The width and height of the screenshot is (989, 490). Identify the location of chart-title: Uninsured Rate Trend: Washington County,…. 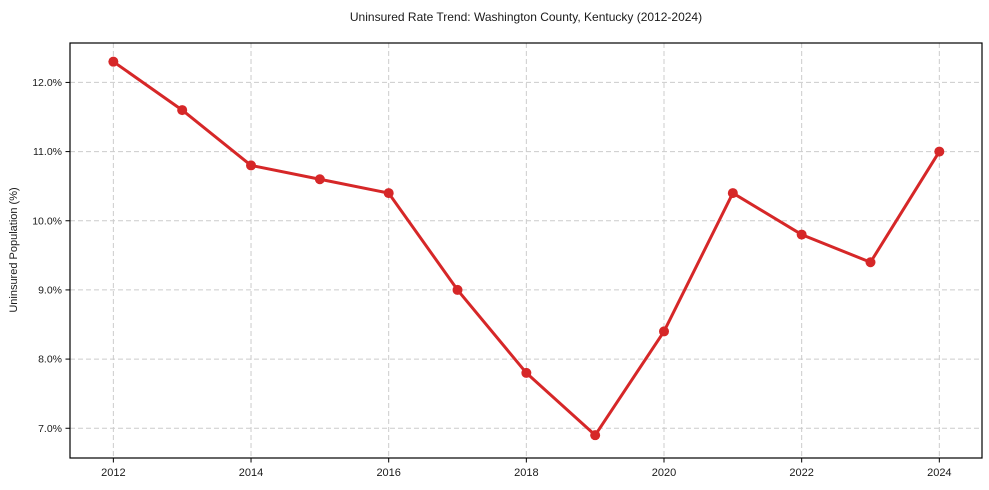
(526, 17).